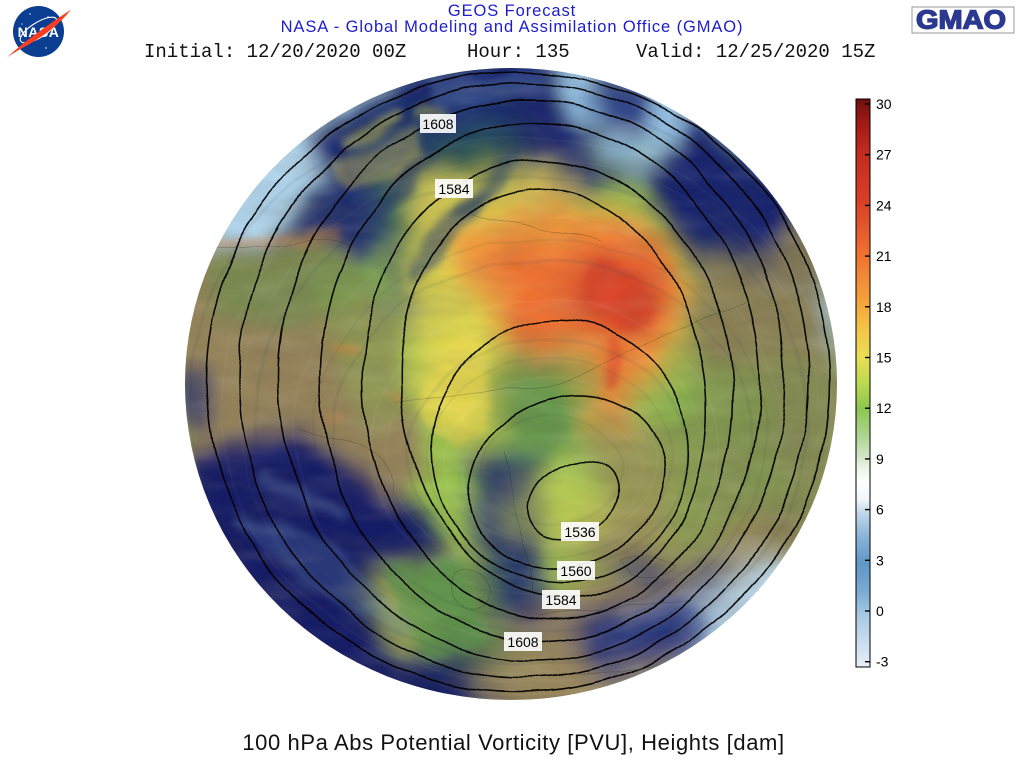 The image size is (1024, 768). What do you see at coordinates (884, 205) in the screenshot?
I see `svg-text: 24` at bounding box center [884, 205].